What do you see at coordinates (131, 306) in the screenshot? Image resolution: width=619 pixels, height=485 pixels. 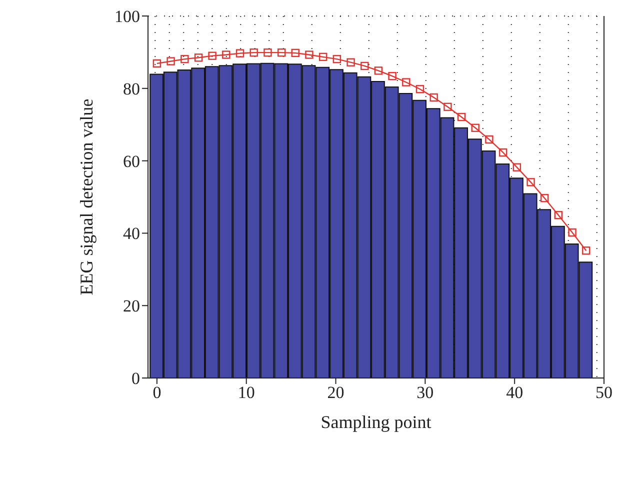 I see `y-tick-label: 20` at bounding box center [131, 306].